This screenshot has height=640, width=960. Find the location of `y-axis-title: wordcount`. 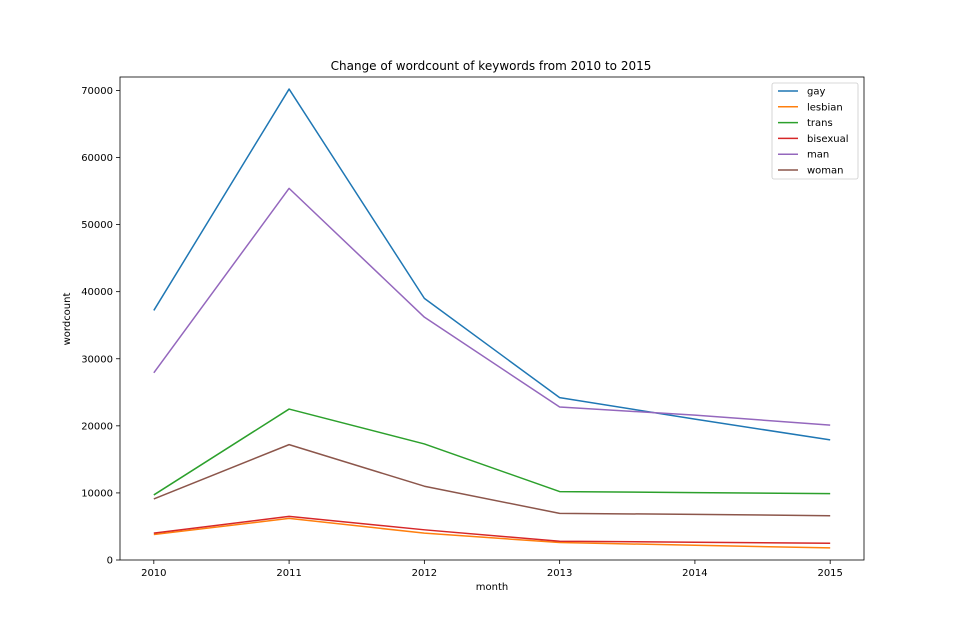

y-axis-title: wordcount is located at coordinates (67, 319).